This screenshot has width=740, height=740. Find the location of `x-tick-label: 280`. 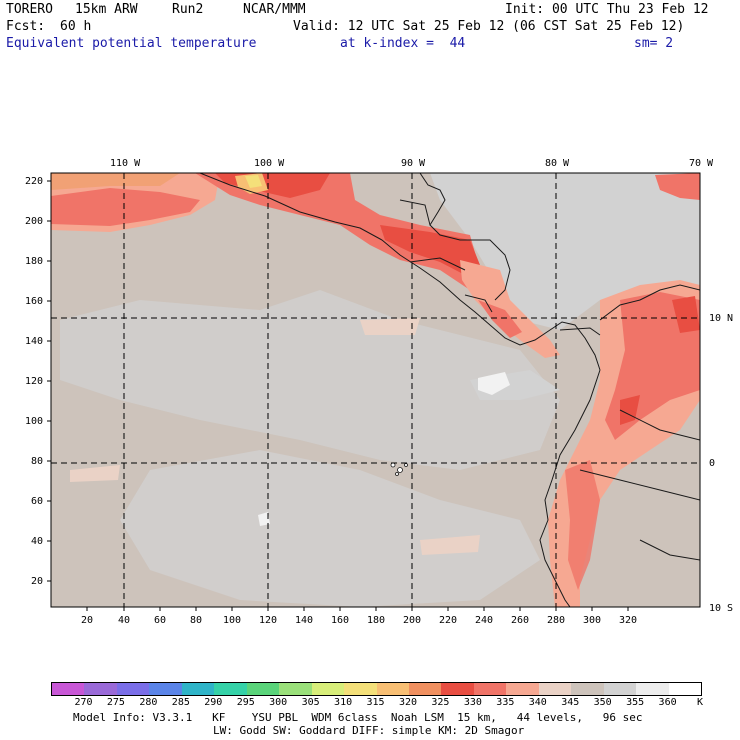

x-tick-label: 280 is located at coordinates (556, 620).